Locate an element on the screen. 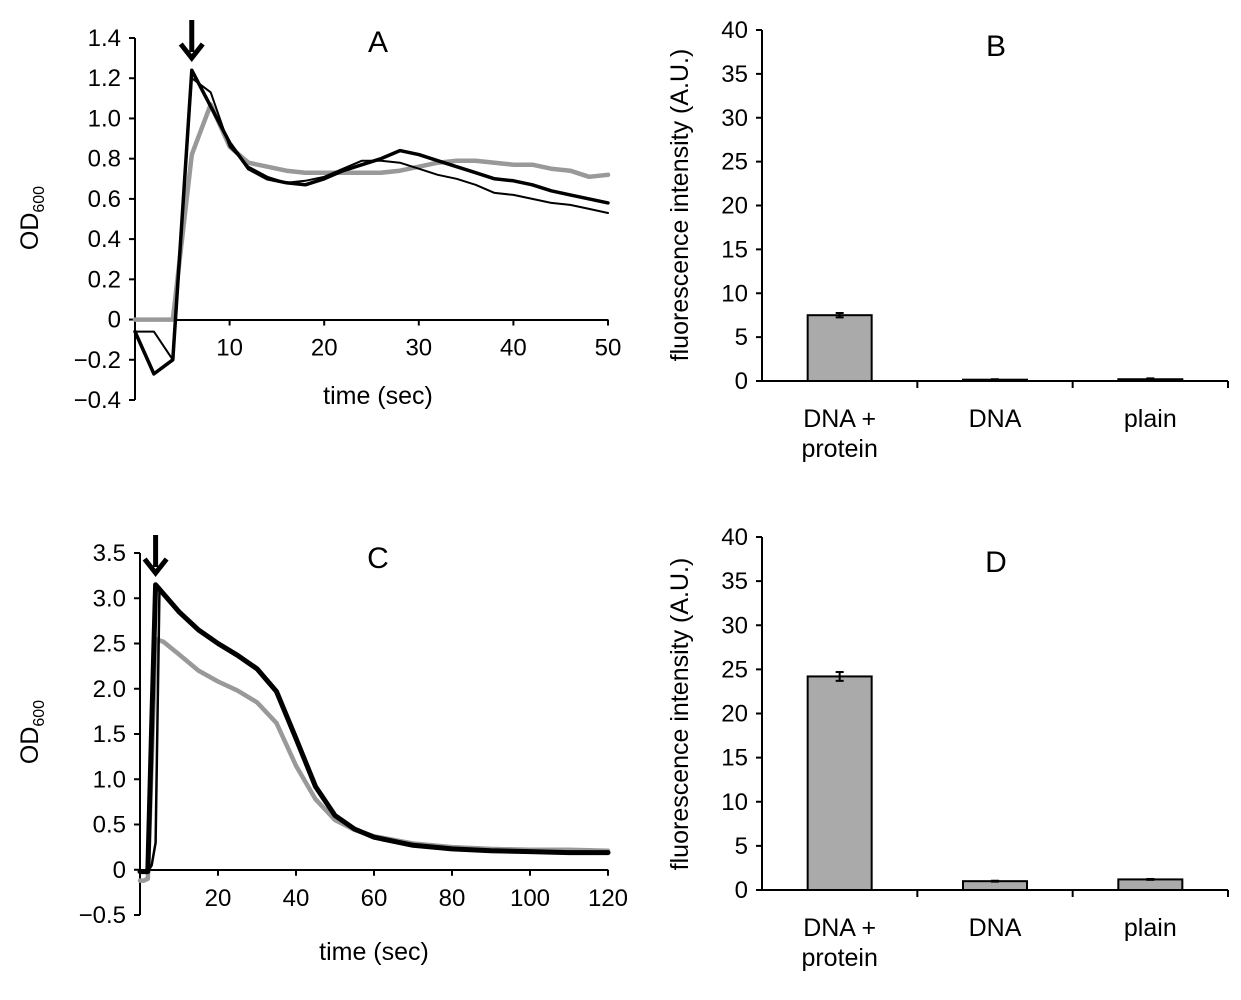 The height and width of the screenshot is (1000, 1241). d-y-tick-label: 0 is located at coordinates (741, 890).